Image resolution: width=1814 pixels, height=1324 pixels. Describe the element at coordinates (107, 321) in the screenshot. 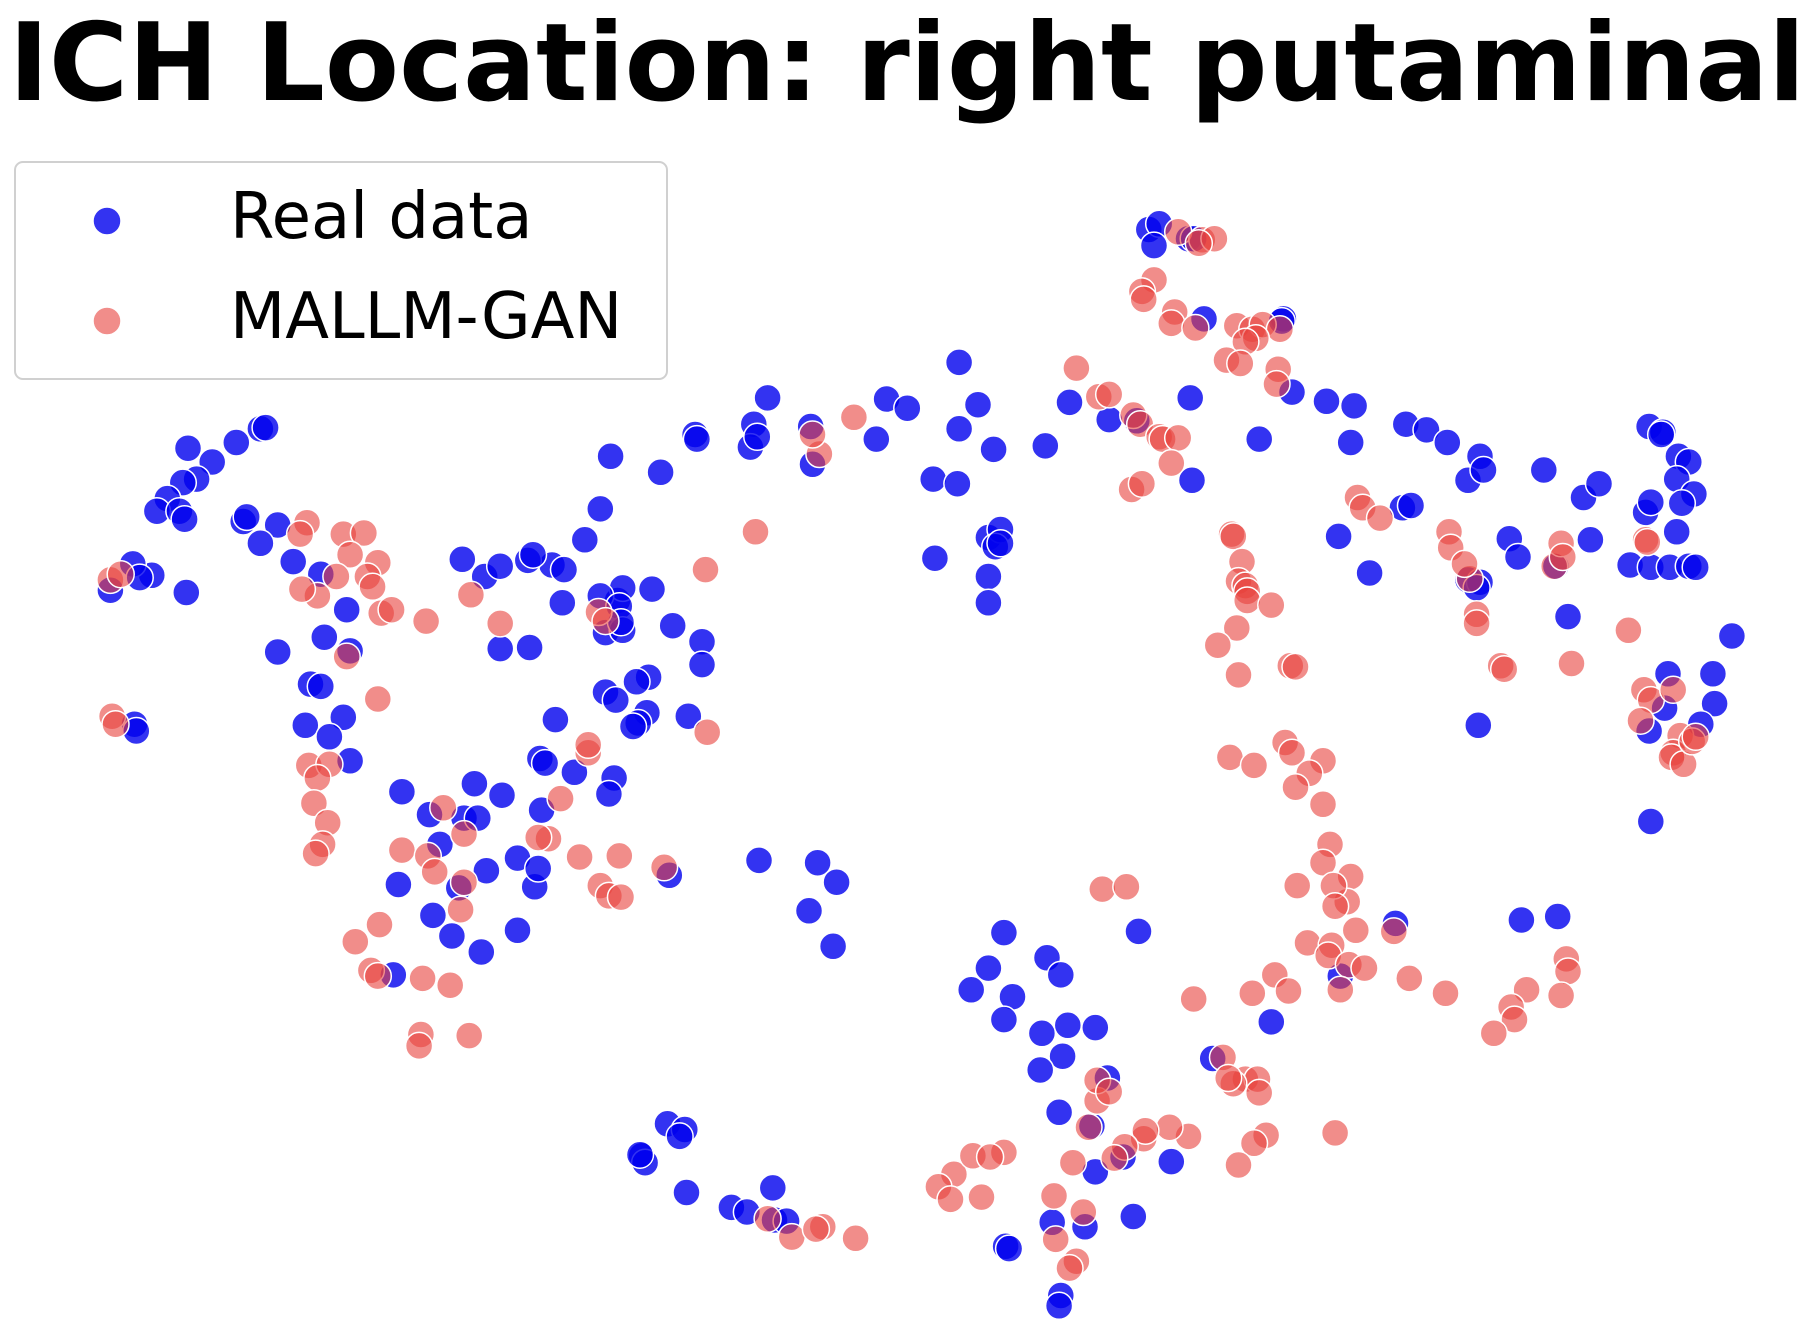

I see `legend-marker-mallm-gan` at that location.